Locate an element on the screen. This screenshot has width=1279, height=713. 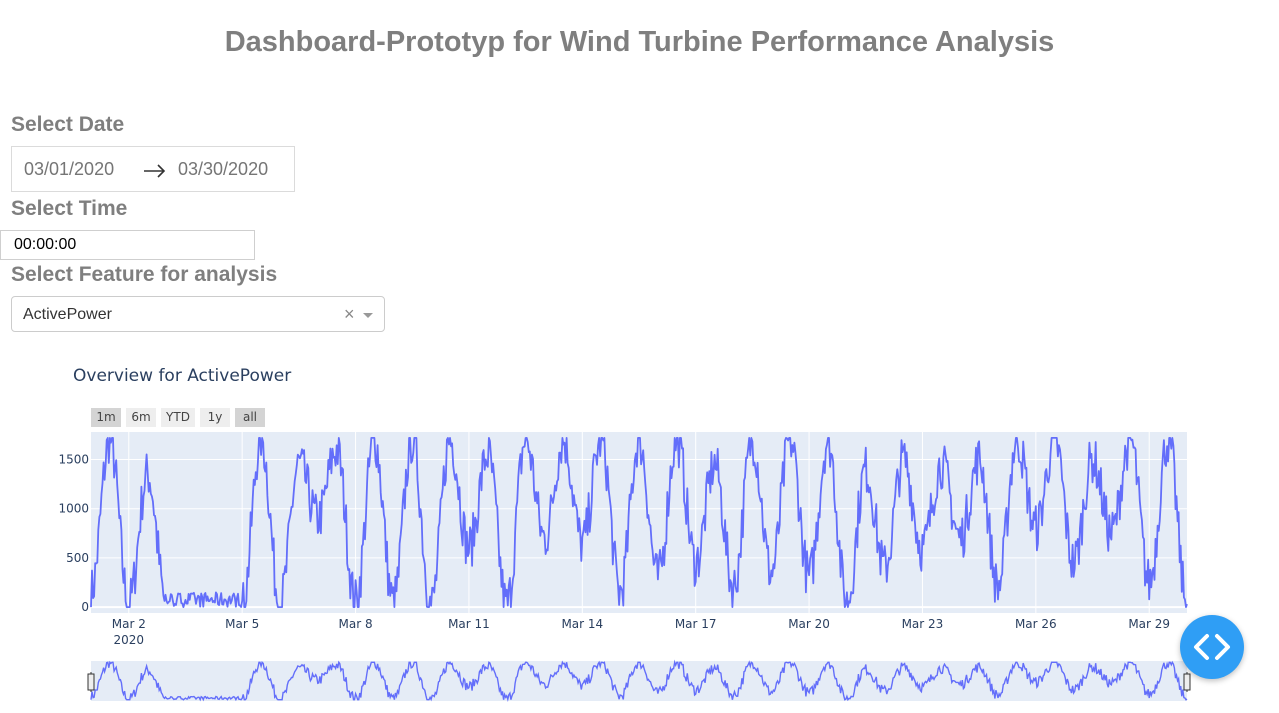
x-tick-label: Mar 26 is located at coordinates (1036, 624).